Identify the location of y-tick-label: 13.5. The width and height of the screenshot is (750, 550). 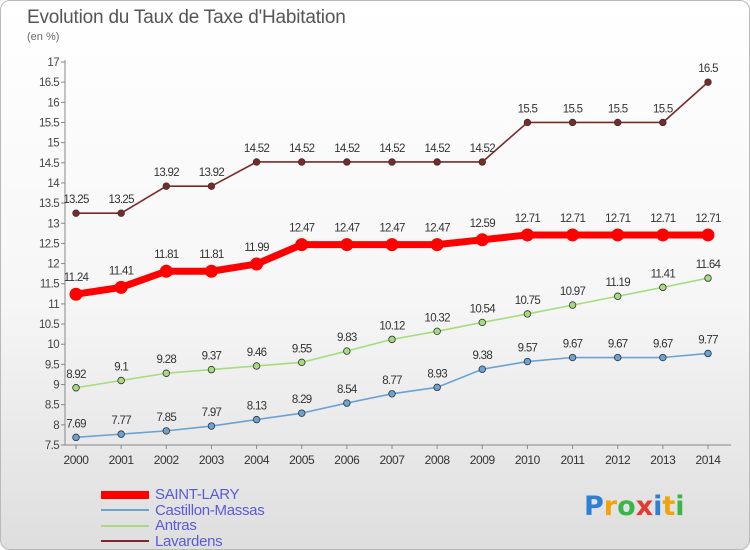
(49, 204).